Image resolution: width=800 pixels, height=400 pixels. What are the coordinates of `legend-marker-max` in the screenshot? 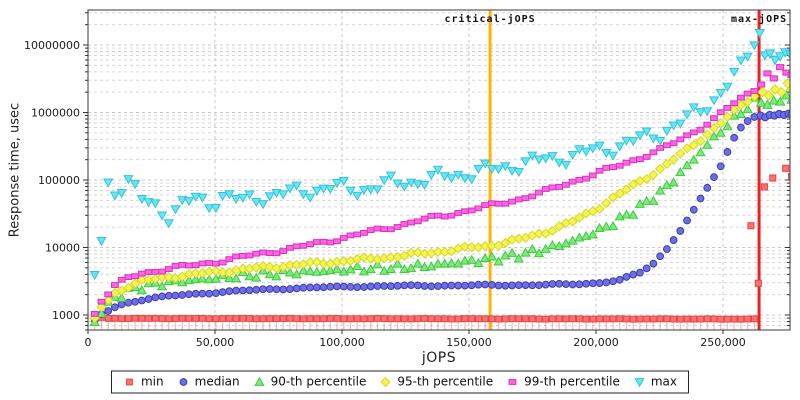 It's located at (639, 381).